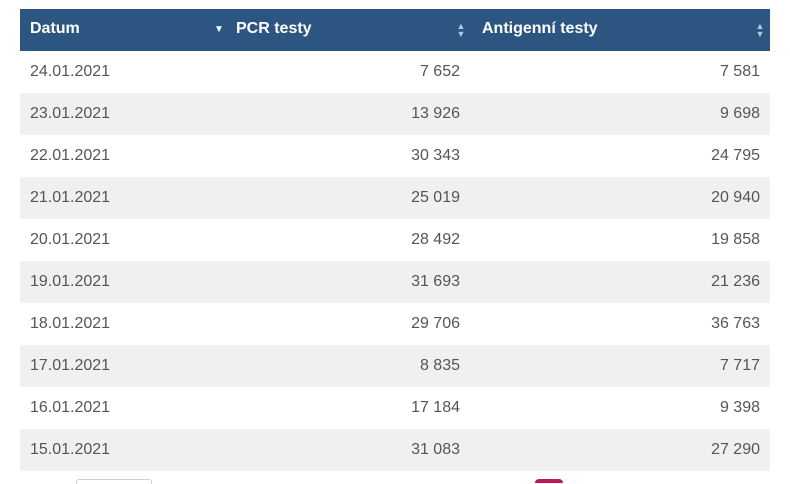 The height and width of the screenshot is (484, 790). Describe the element at coordinates (349, 198) in the screenshot. I see `cell-pcr: 25 019` at that location.